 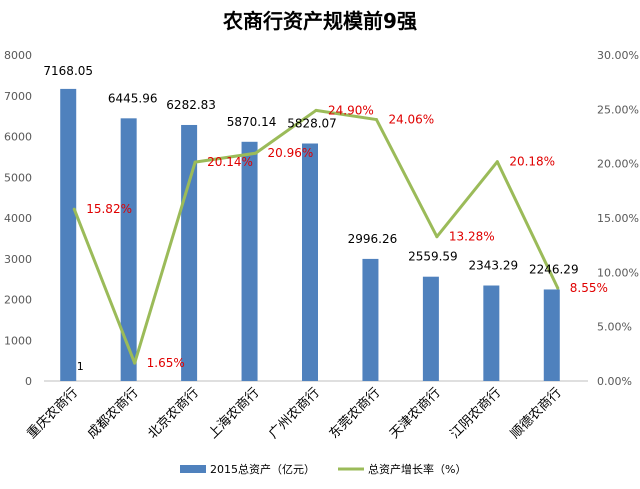 What do you see at coordinates (618, 218) in the screenshot?
I see `y-right-tick-label: 15.00%` at bounding box center [618, 218].